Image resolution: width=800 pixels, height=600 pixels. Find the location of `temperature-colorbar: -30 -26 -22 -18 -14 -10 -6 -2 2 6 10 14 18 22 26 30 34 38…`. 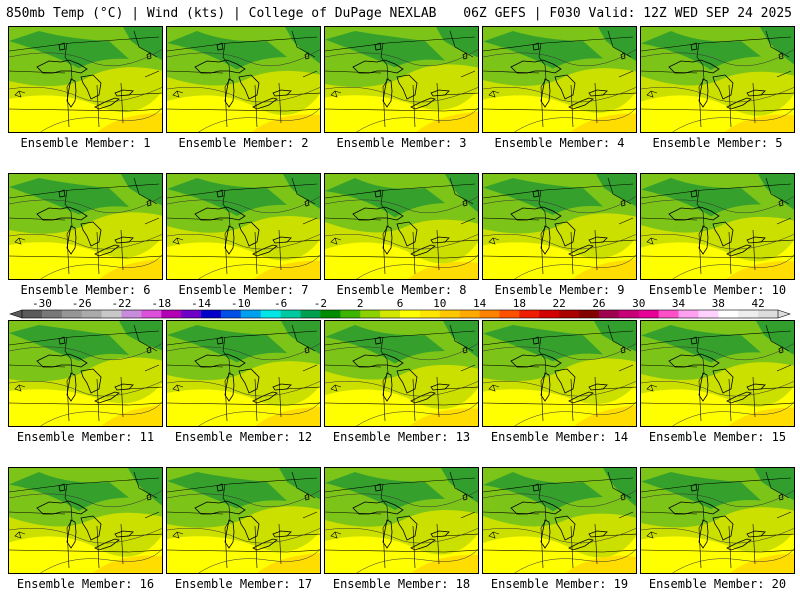

temperature-colorbar: -30 -26 -22 -18 -14 -10 -6 -2 2 6 10 14 18 22 26 30 34 38… is located at coordinates (400, 308).